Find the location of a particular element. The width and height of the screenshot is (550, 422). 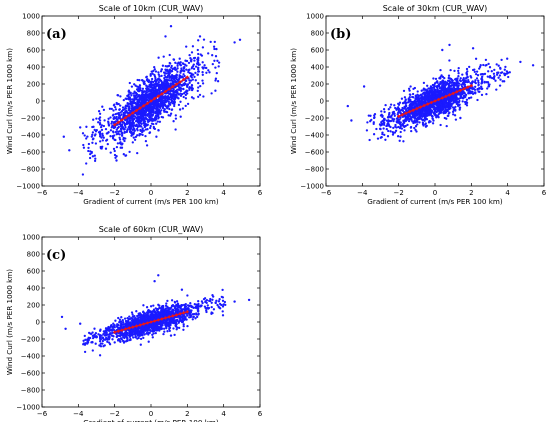

y-tick-label: 400 is located at coordinates (33, 67).